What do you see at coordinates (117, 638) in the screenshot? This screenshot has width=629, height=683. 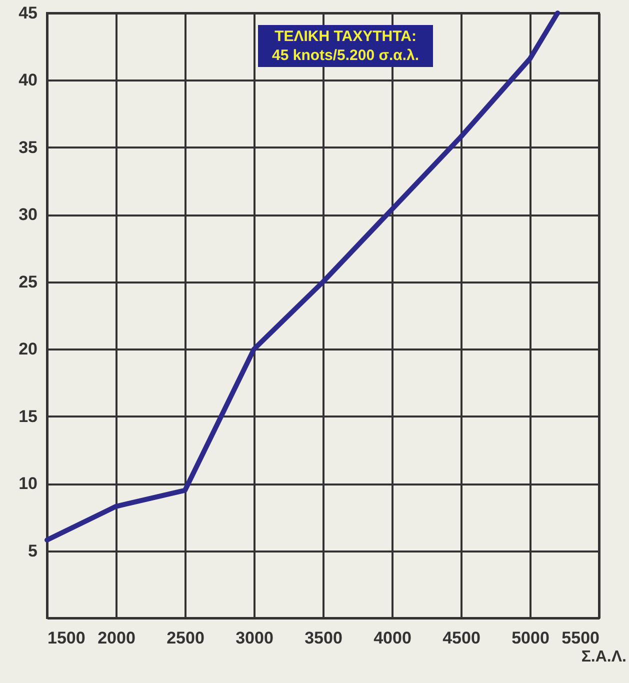 I see `x-tick-label: 2000` at bounding box center [117, 638].